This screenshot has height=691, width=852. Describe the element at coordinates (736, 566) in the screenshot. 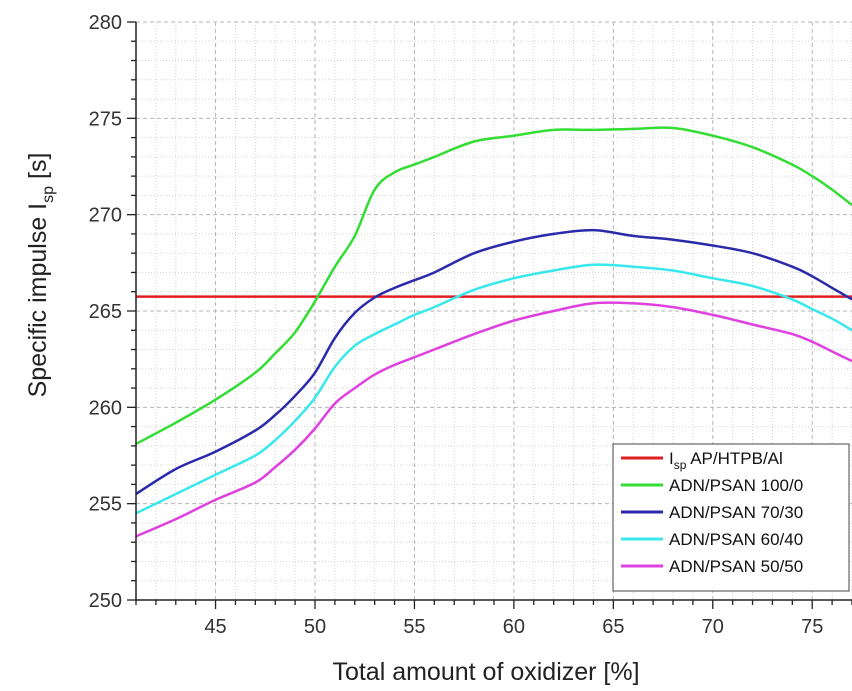

I see `legend-label-5: ADN/PSAN 50/50` at that location.